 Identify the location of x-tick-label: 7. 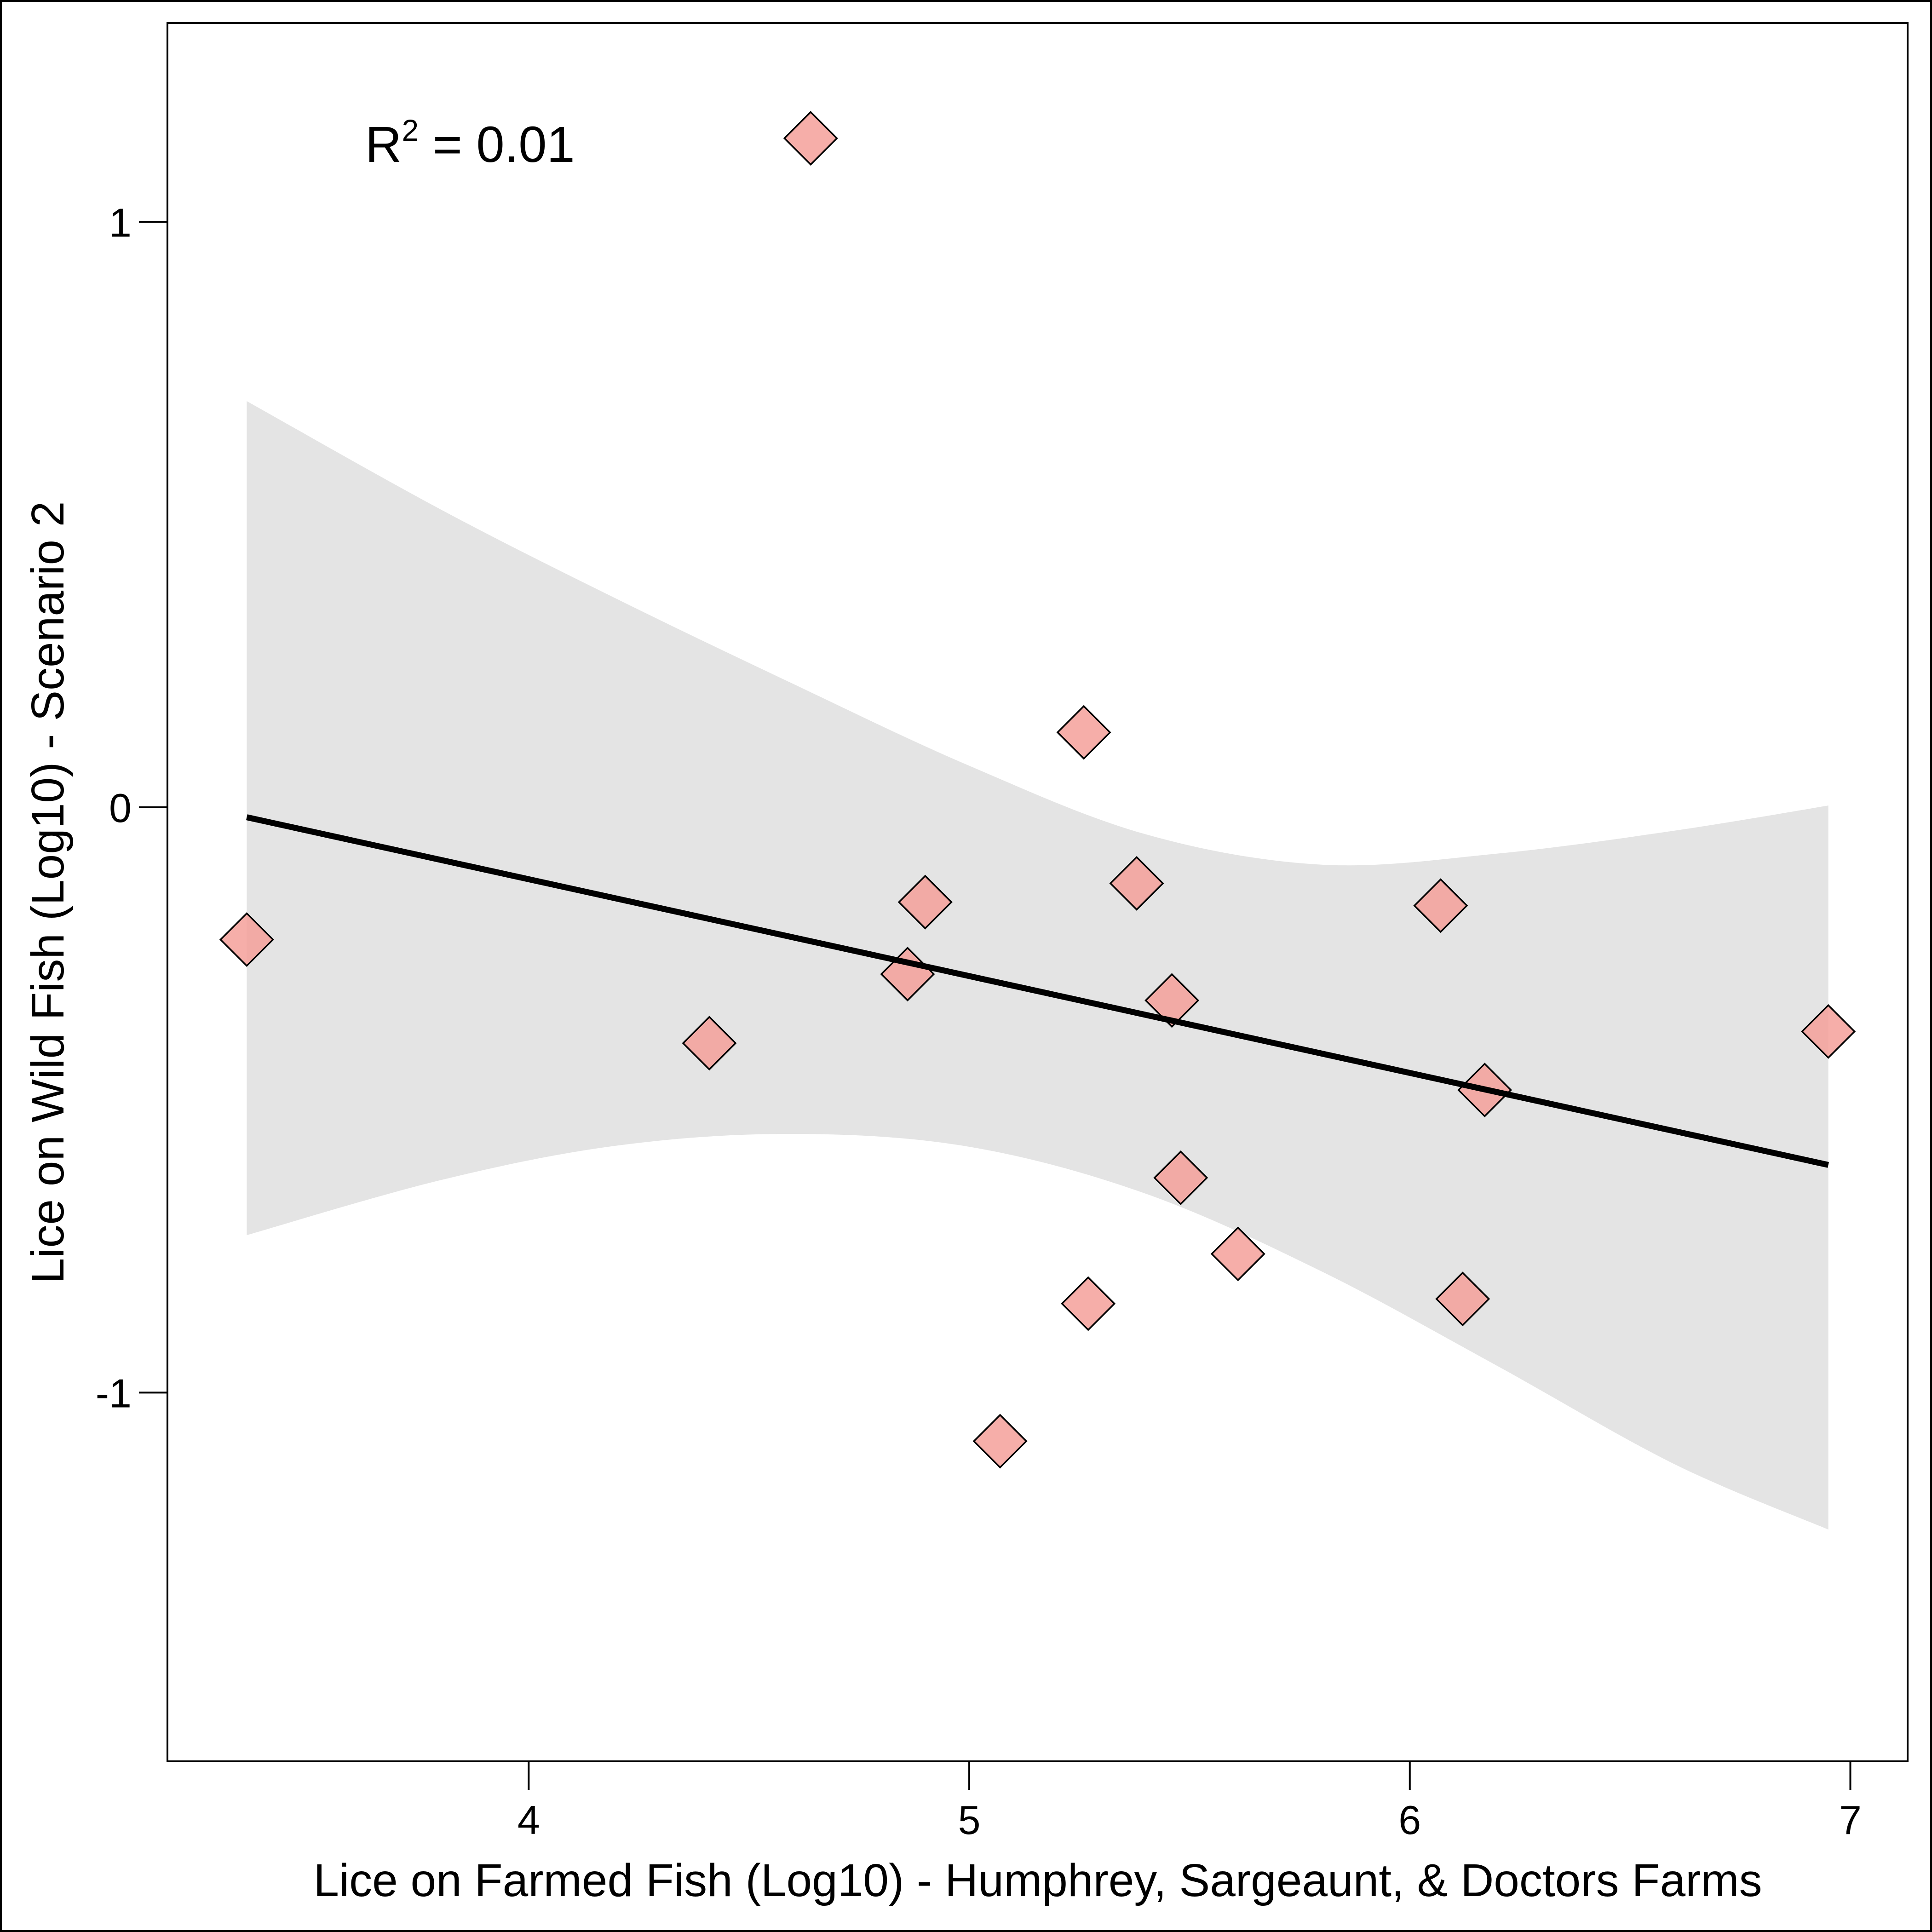
(1850, 1820).